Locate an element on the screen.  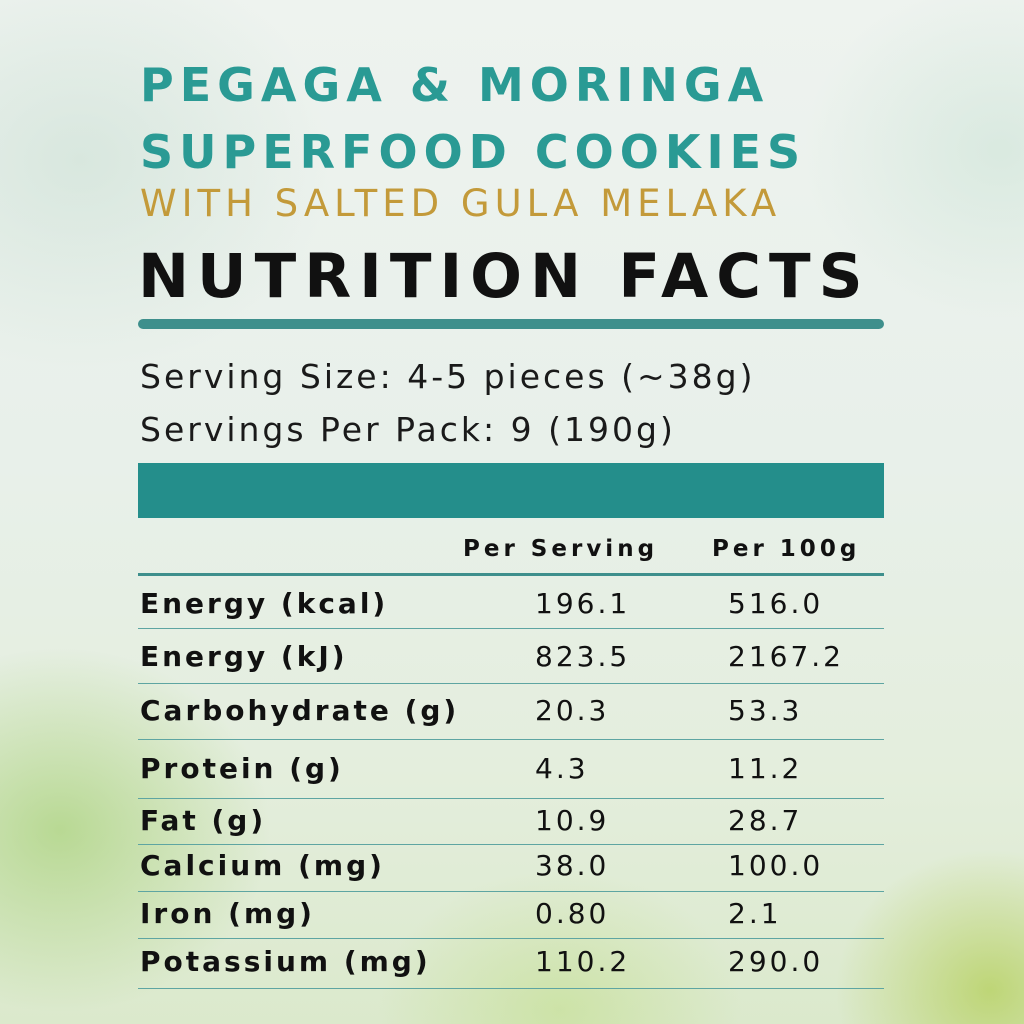
value-per-100g: 290.0 is located at coordinates (776, 961).